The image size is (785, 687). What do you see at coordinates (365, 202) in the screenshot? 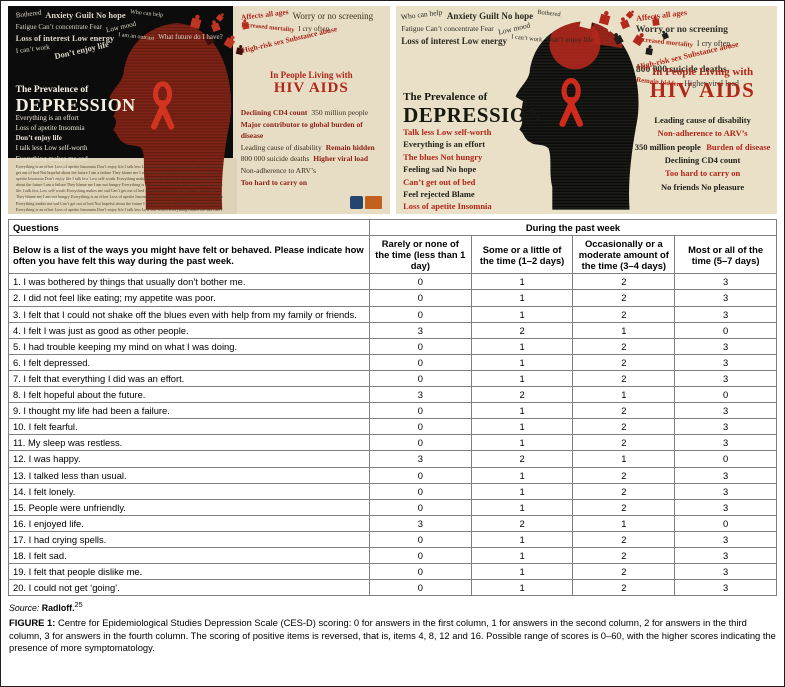
I see `university-logo` at bounding box center [365, 202].